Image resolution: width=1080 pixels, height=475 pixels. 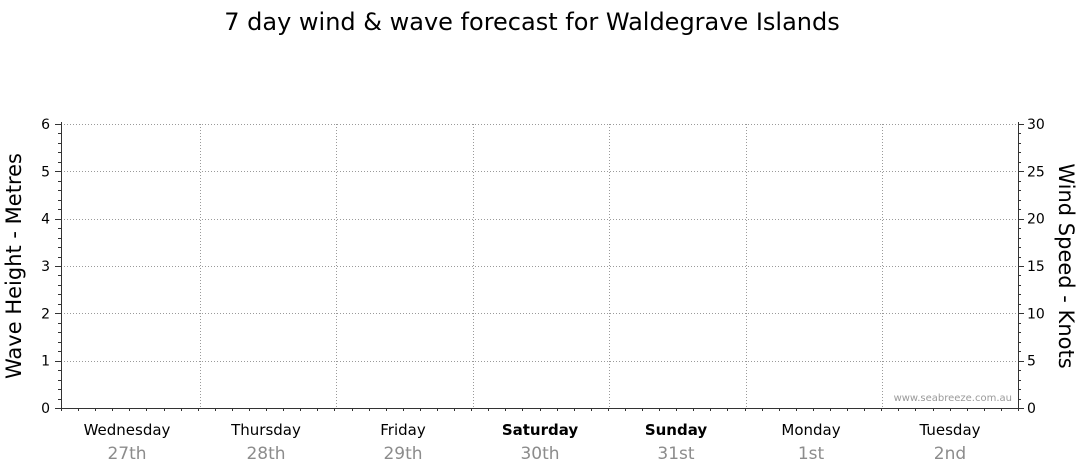 I want to click on day-name-label: Monday, so click(x=810, y=430).